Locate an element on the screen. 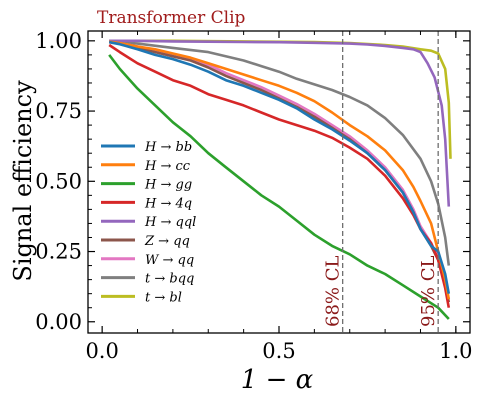 The height and width of the screenshot is (400, 479). cl-label: 68% CL is located at coordinates (333, 291).